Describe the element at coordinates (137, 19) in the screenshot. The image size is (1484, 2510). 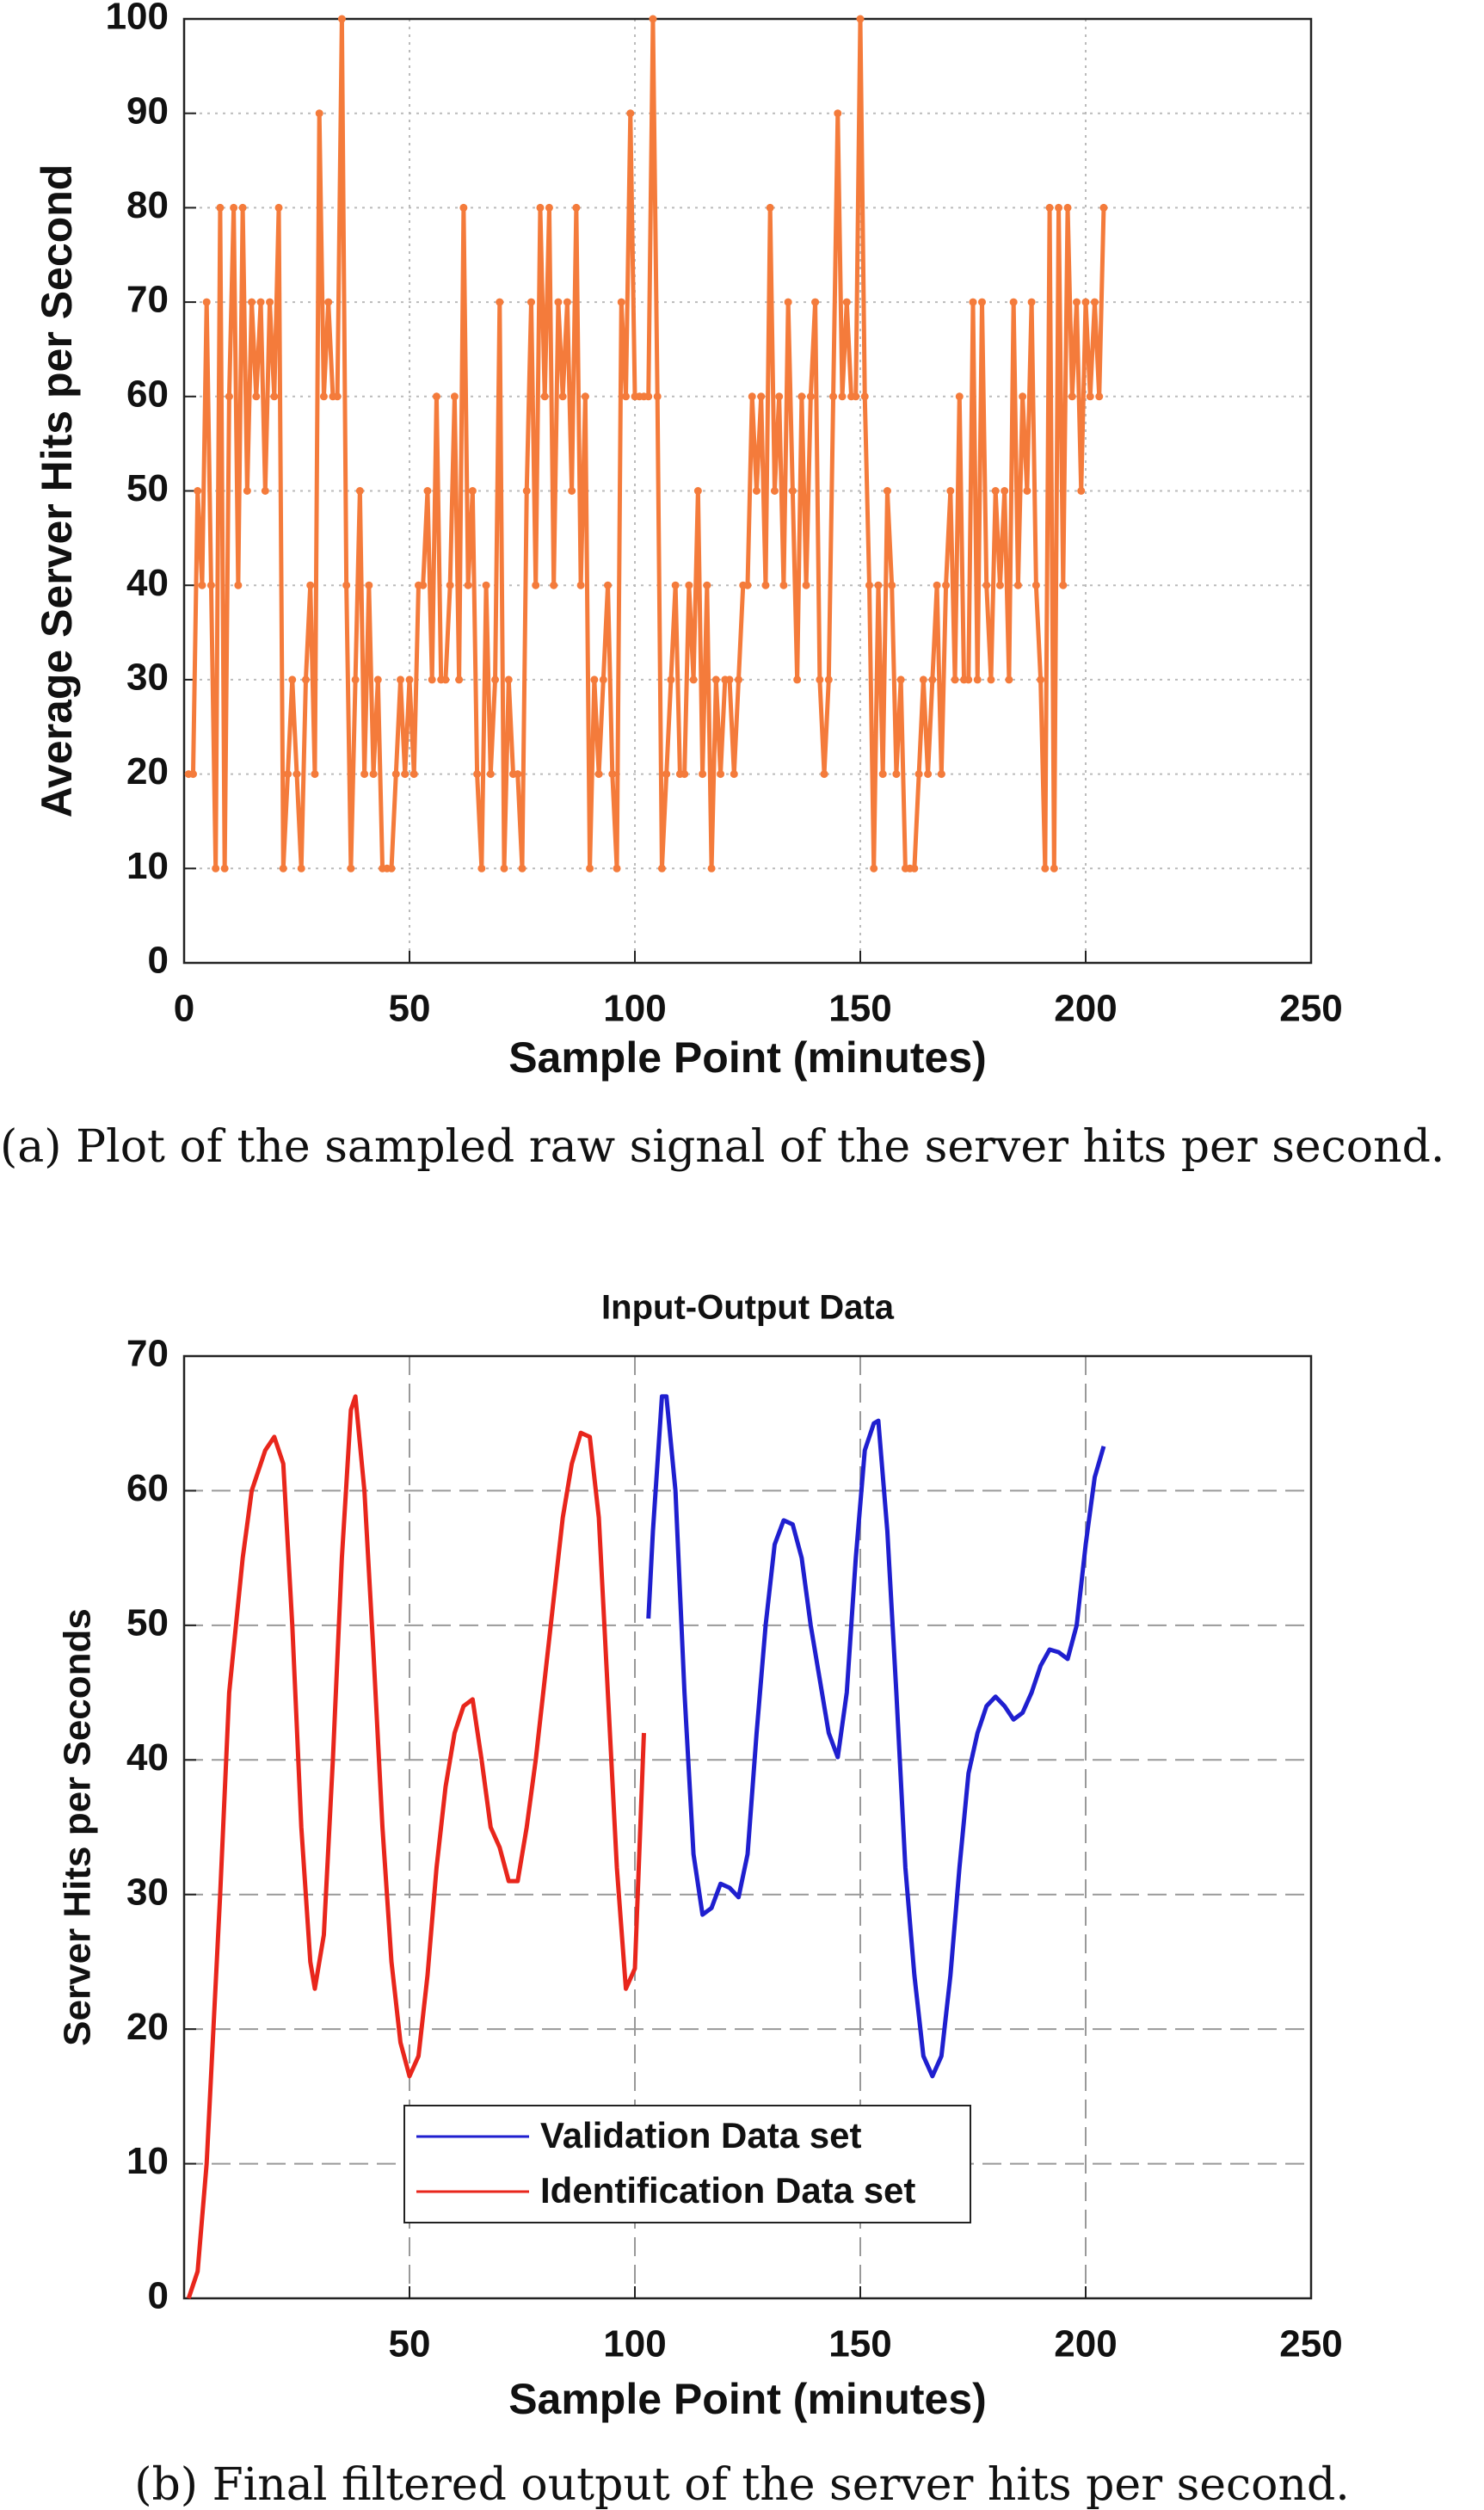
I see `y-tick-label: 100` at that location.